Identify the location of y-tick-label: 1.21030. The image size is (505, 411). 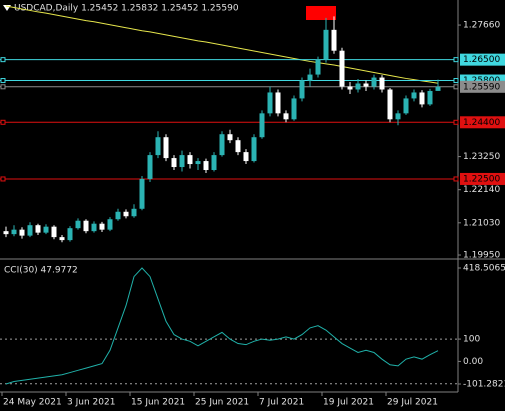
(481, 223).